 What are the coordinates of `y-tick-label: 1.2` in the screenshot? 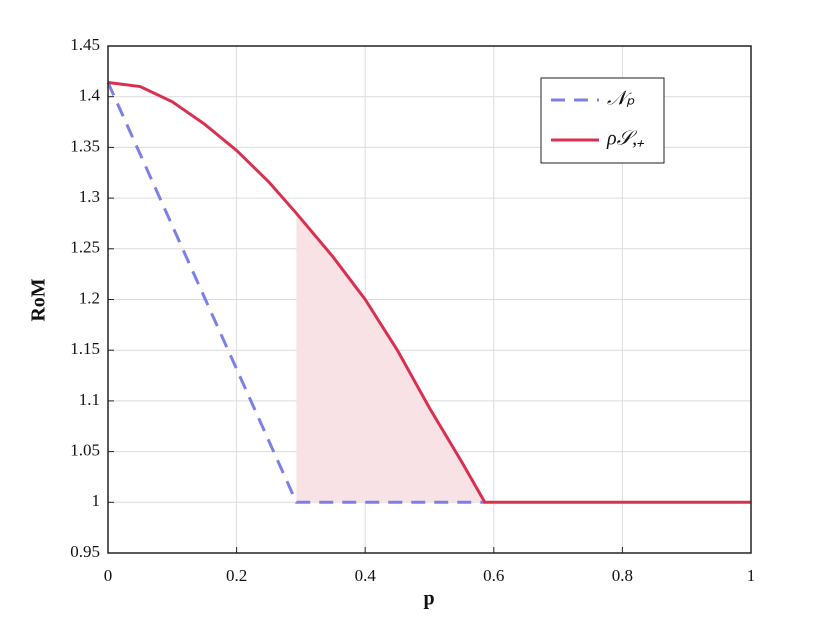 It's located at (89, 297).